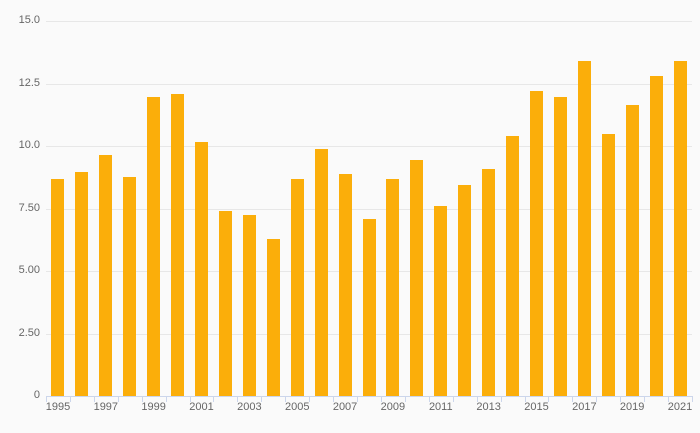 The height and width of the screenshot is (433, 700). What do you see at coordinates (560, 246) in the screenshot?
I see `bar-2016` at bounding box center [560, 246].